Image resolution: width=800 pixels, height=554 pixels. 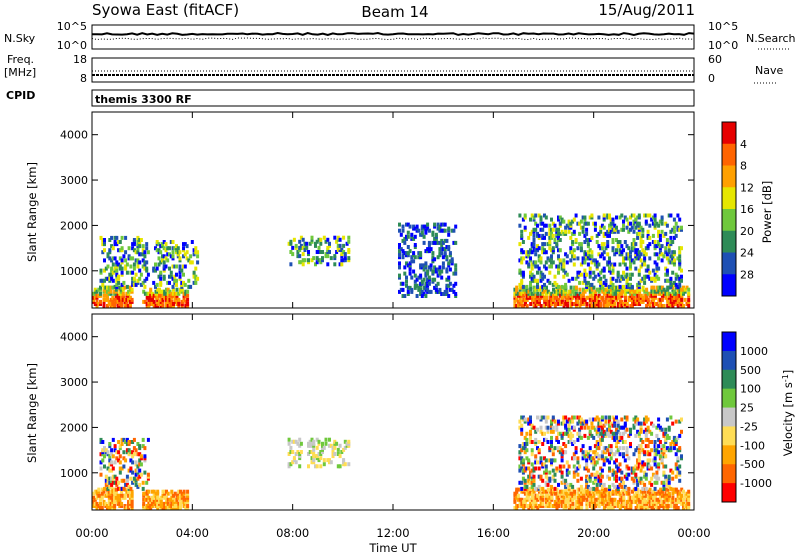 What do you see at coordinates (593, 533) in the screenshot?
I see `x-tick-label: 20:00` at bounding box center [593, 533].